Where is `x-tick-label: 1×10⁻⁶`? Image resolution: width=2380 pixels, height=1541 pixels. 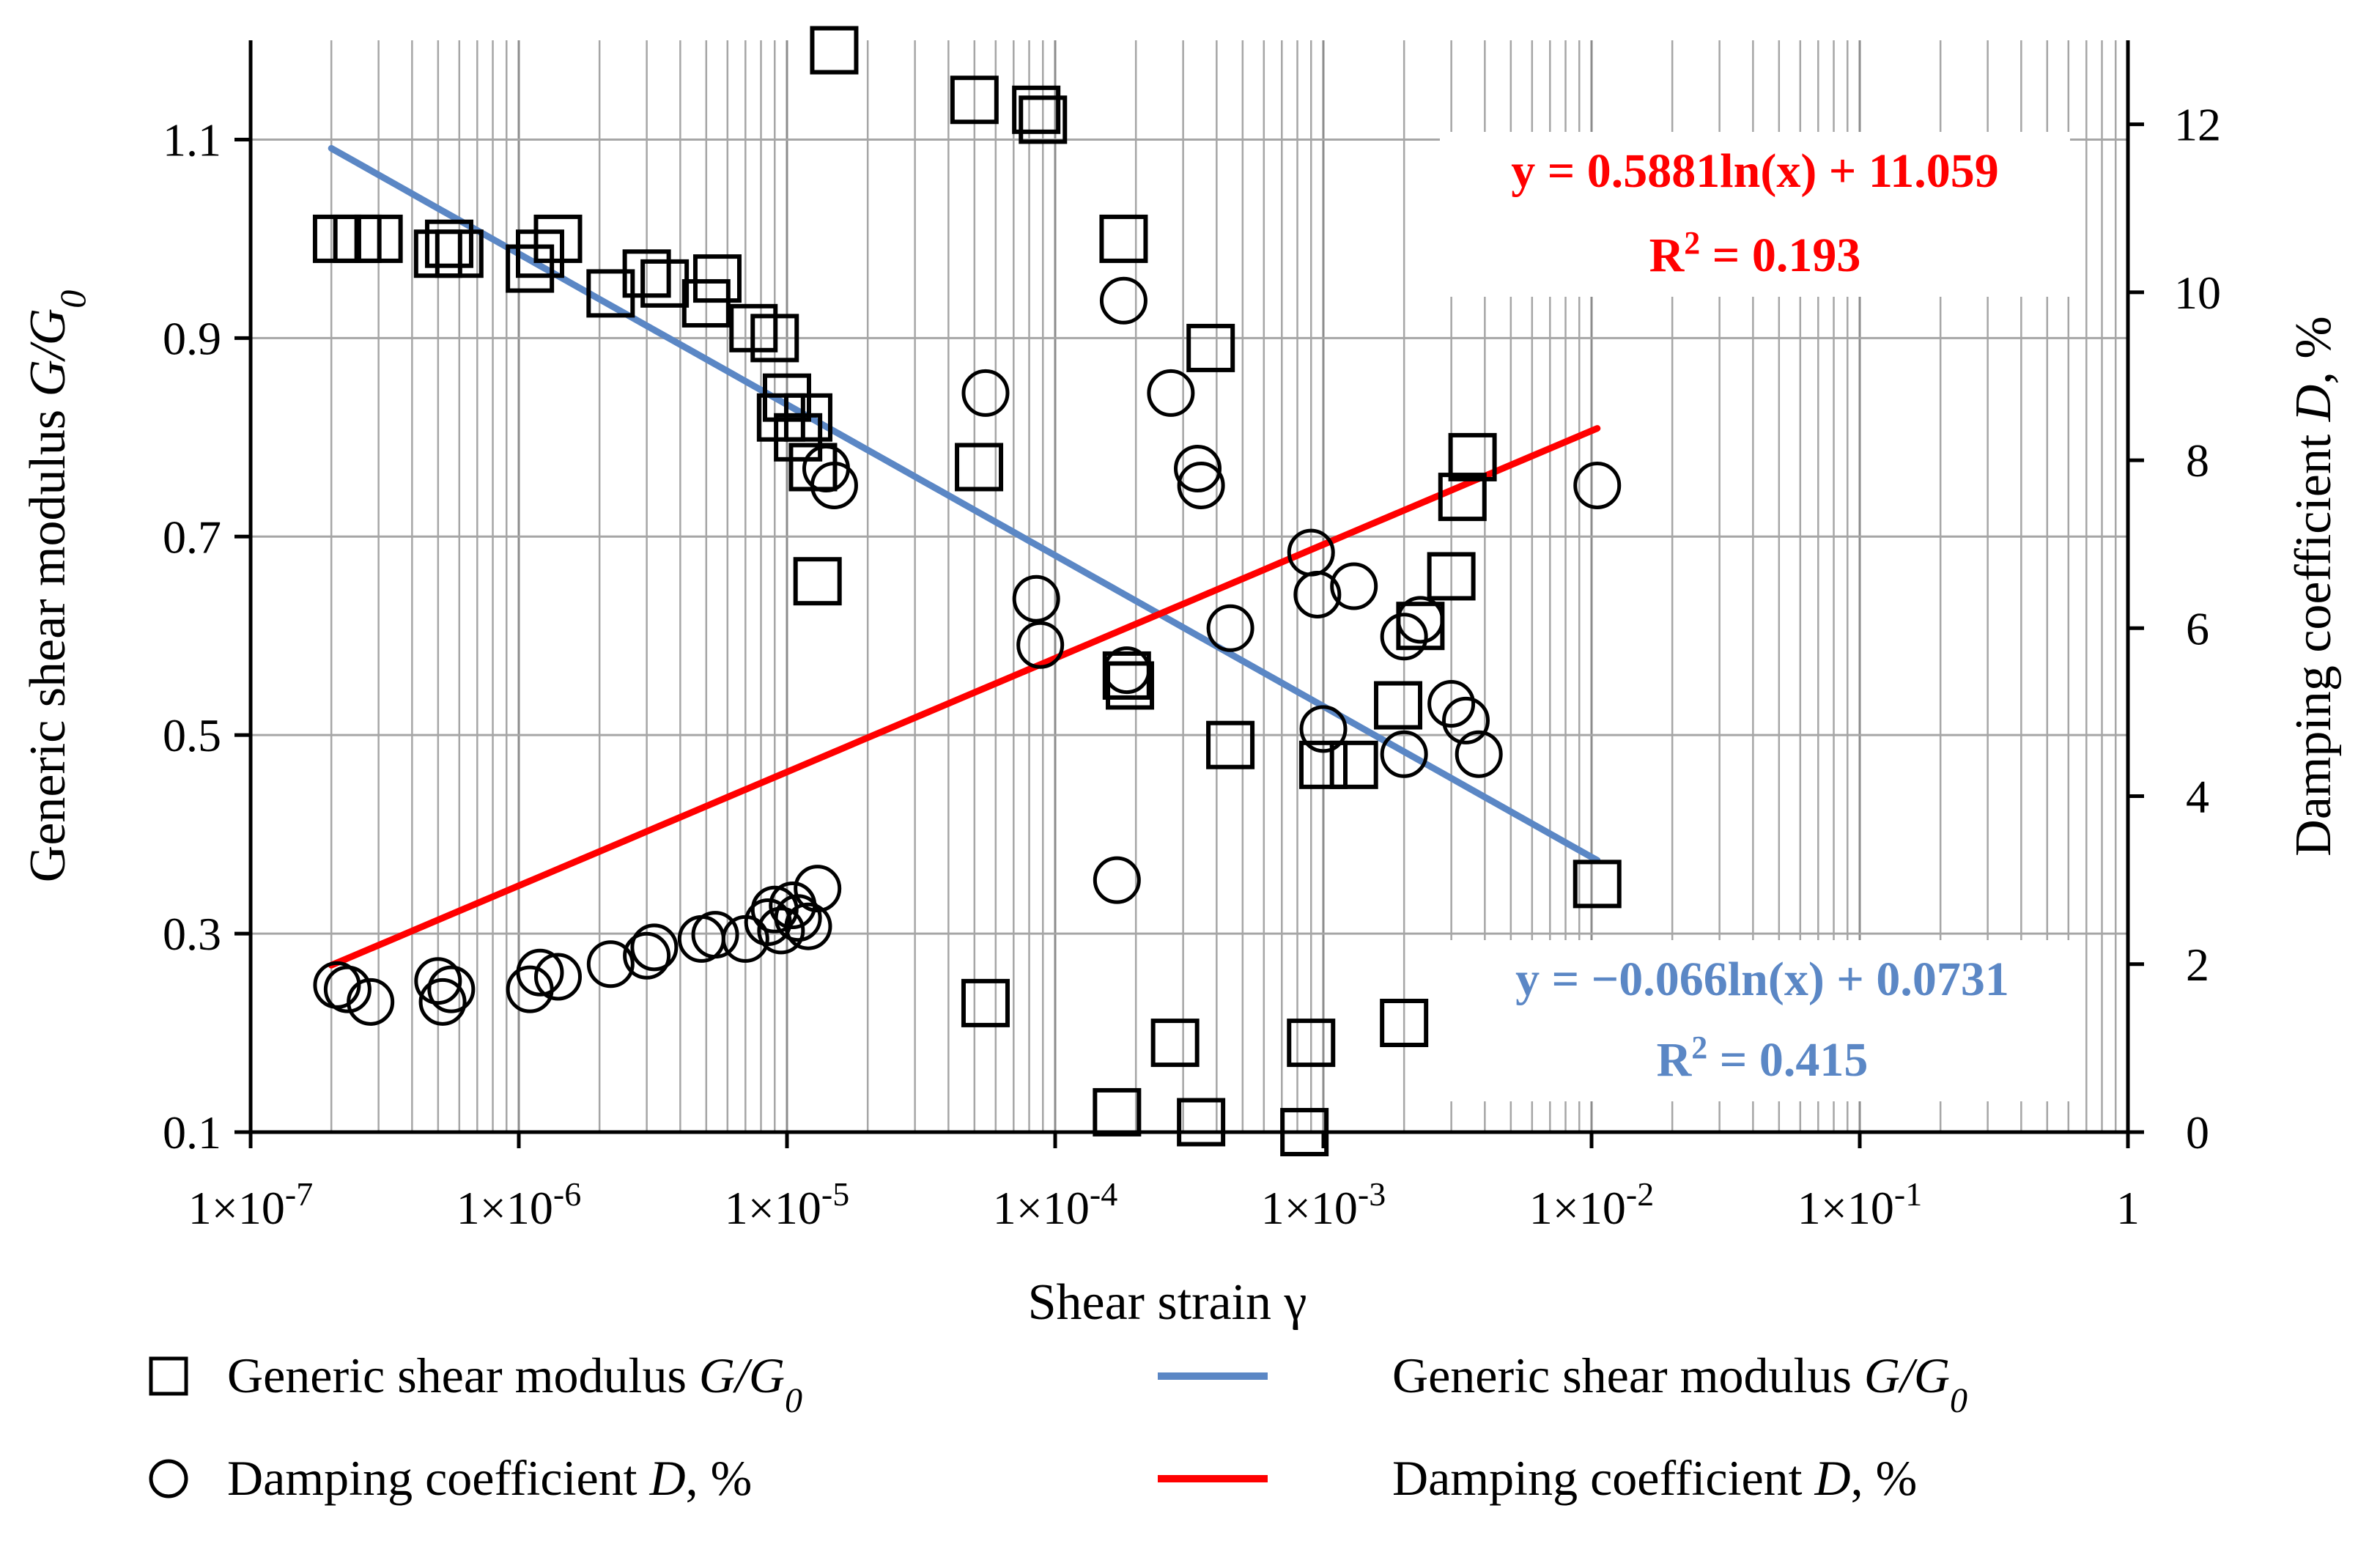
x-tick-label: 1×10⁻⁶ is located at coordinates (519, 1205).